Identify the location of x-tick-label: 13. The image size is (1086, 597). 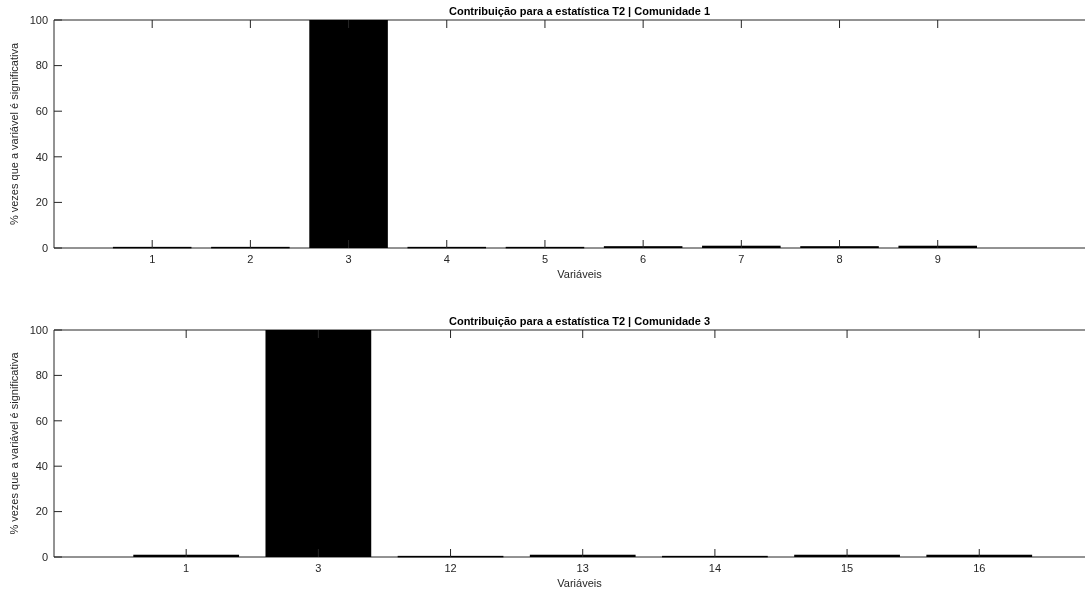
(582, 568).